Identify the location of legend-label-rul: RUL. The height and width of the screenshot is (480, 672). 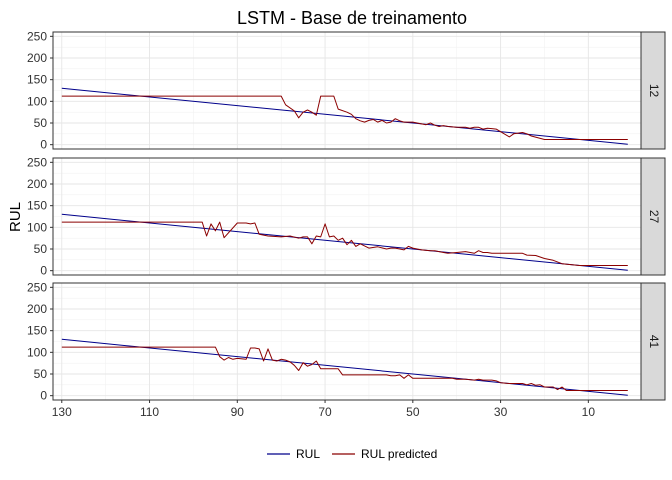
(308, 454).